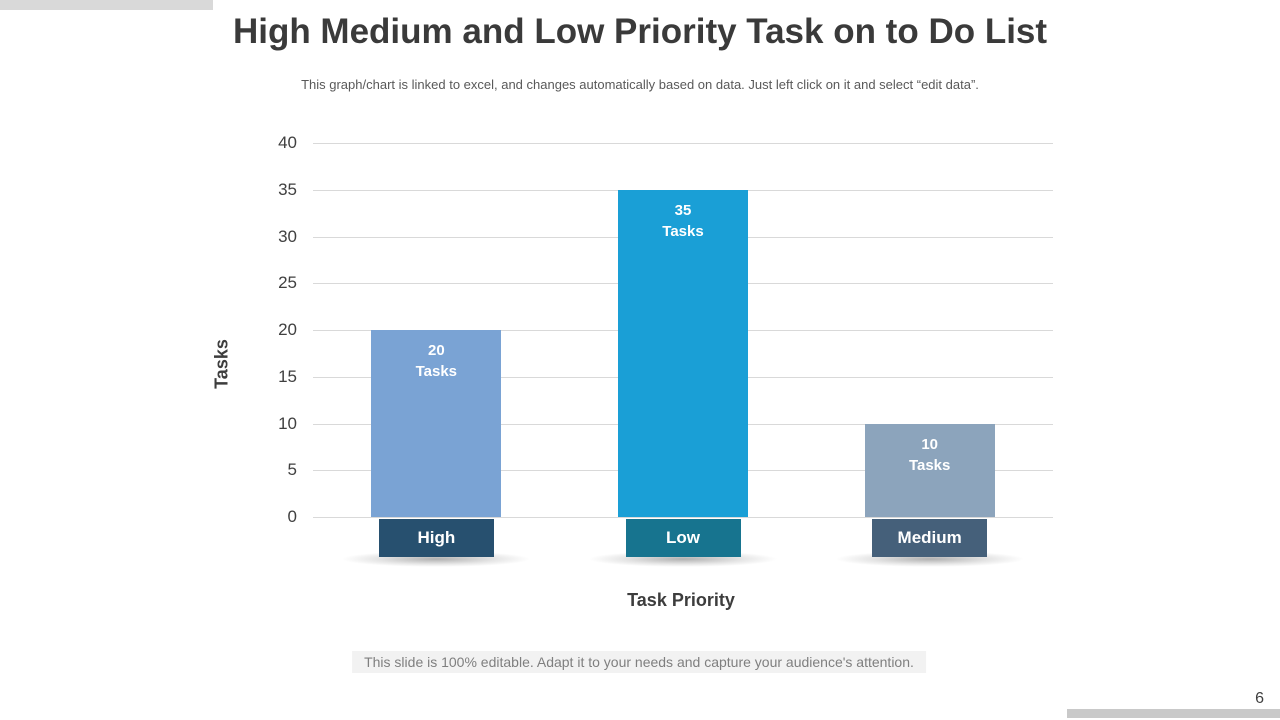  I want to click on y-axis-title: Tasks, so click(221, 364).